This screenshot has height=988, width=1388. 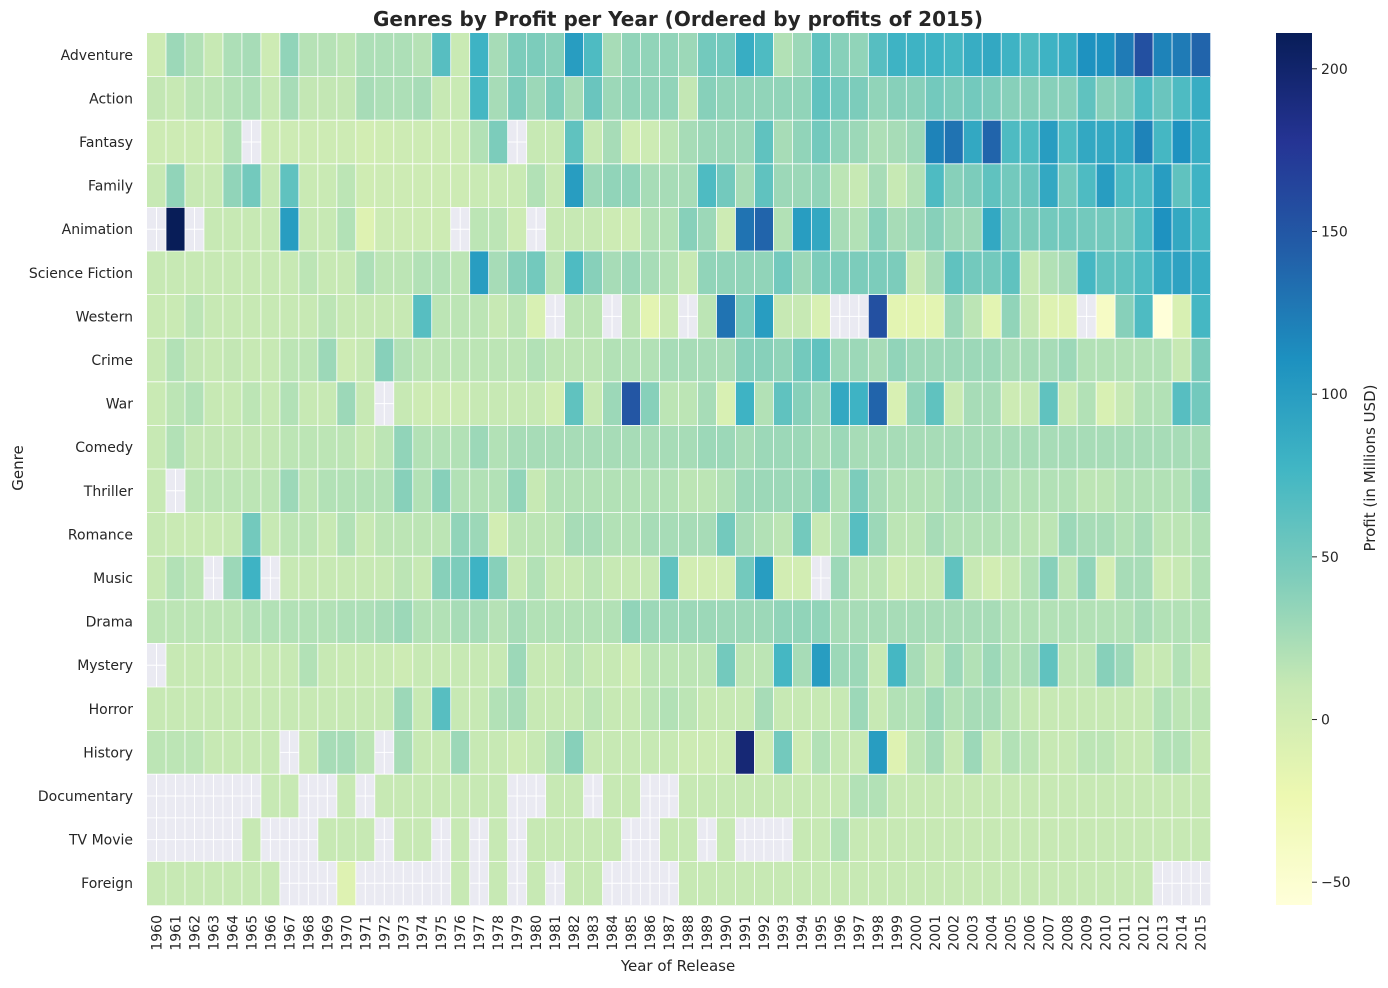 What do you see at coordinates (1201, 98) in the screenshot?
I see `heatmap-cell-action-2015` at bounding box center [1201, 98].